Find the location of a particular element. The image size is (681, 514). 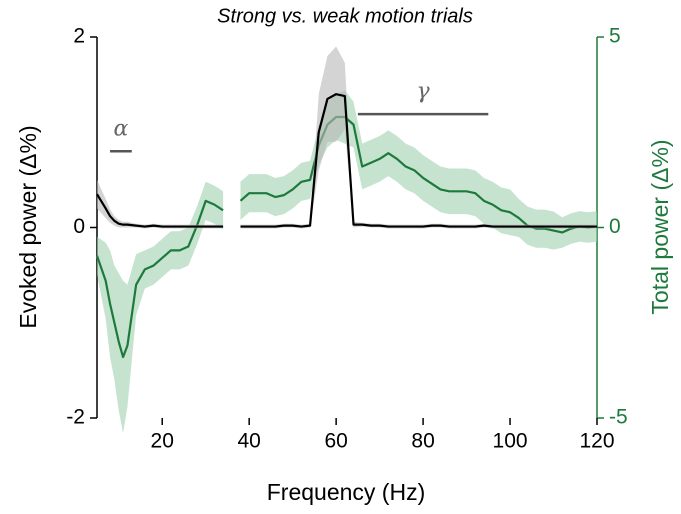

y-axis-label: Evoked power (Δ%) is located at coordinates (28, 226).